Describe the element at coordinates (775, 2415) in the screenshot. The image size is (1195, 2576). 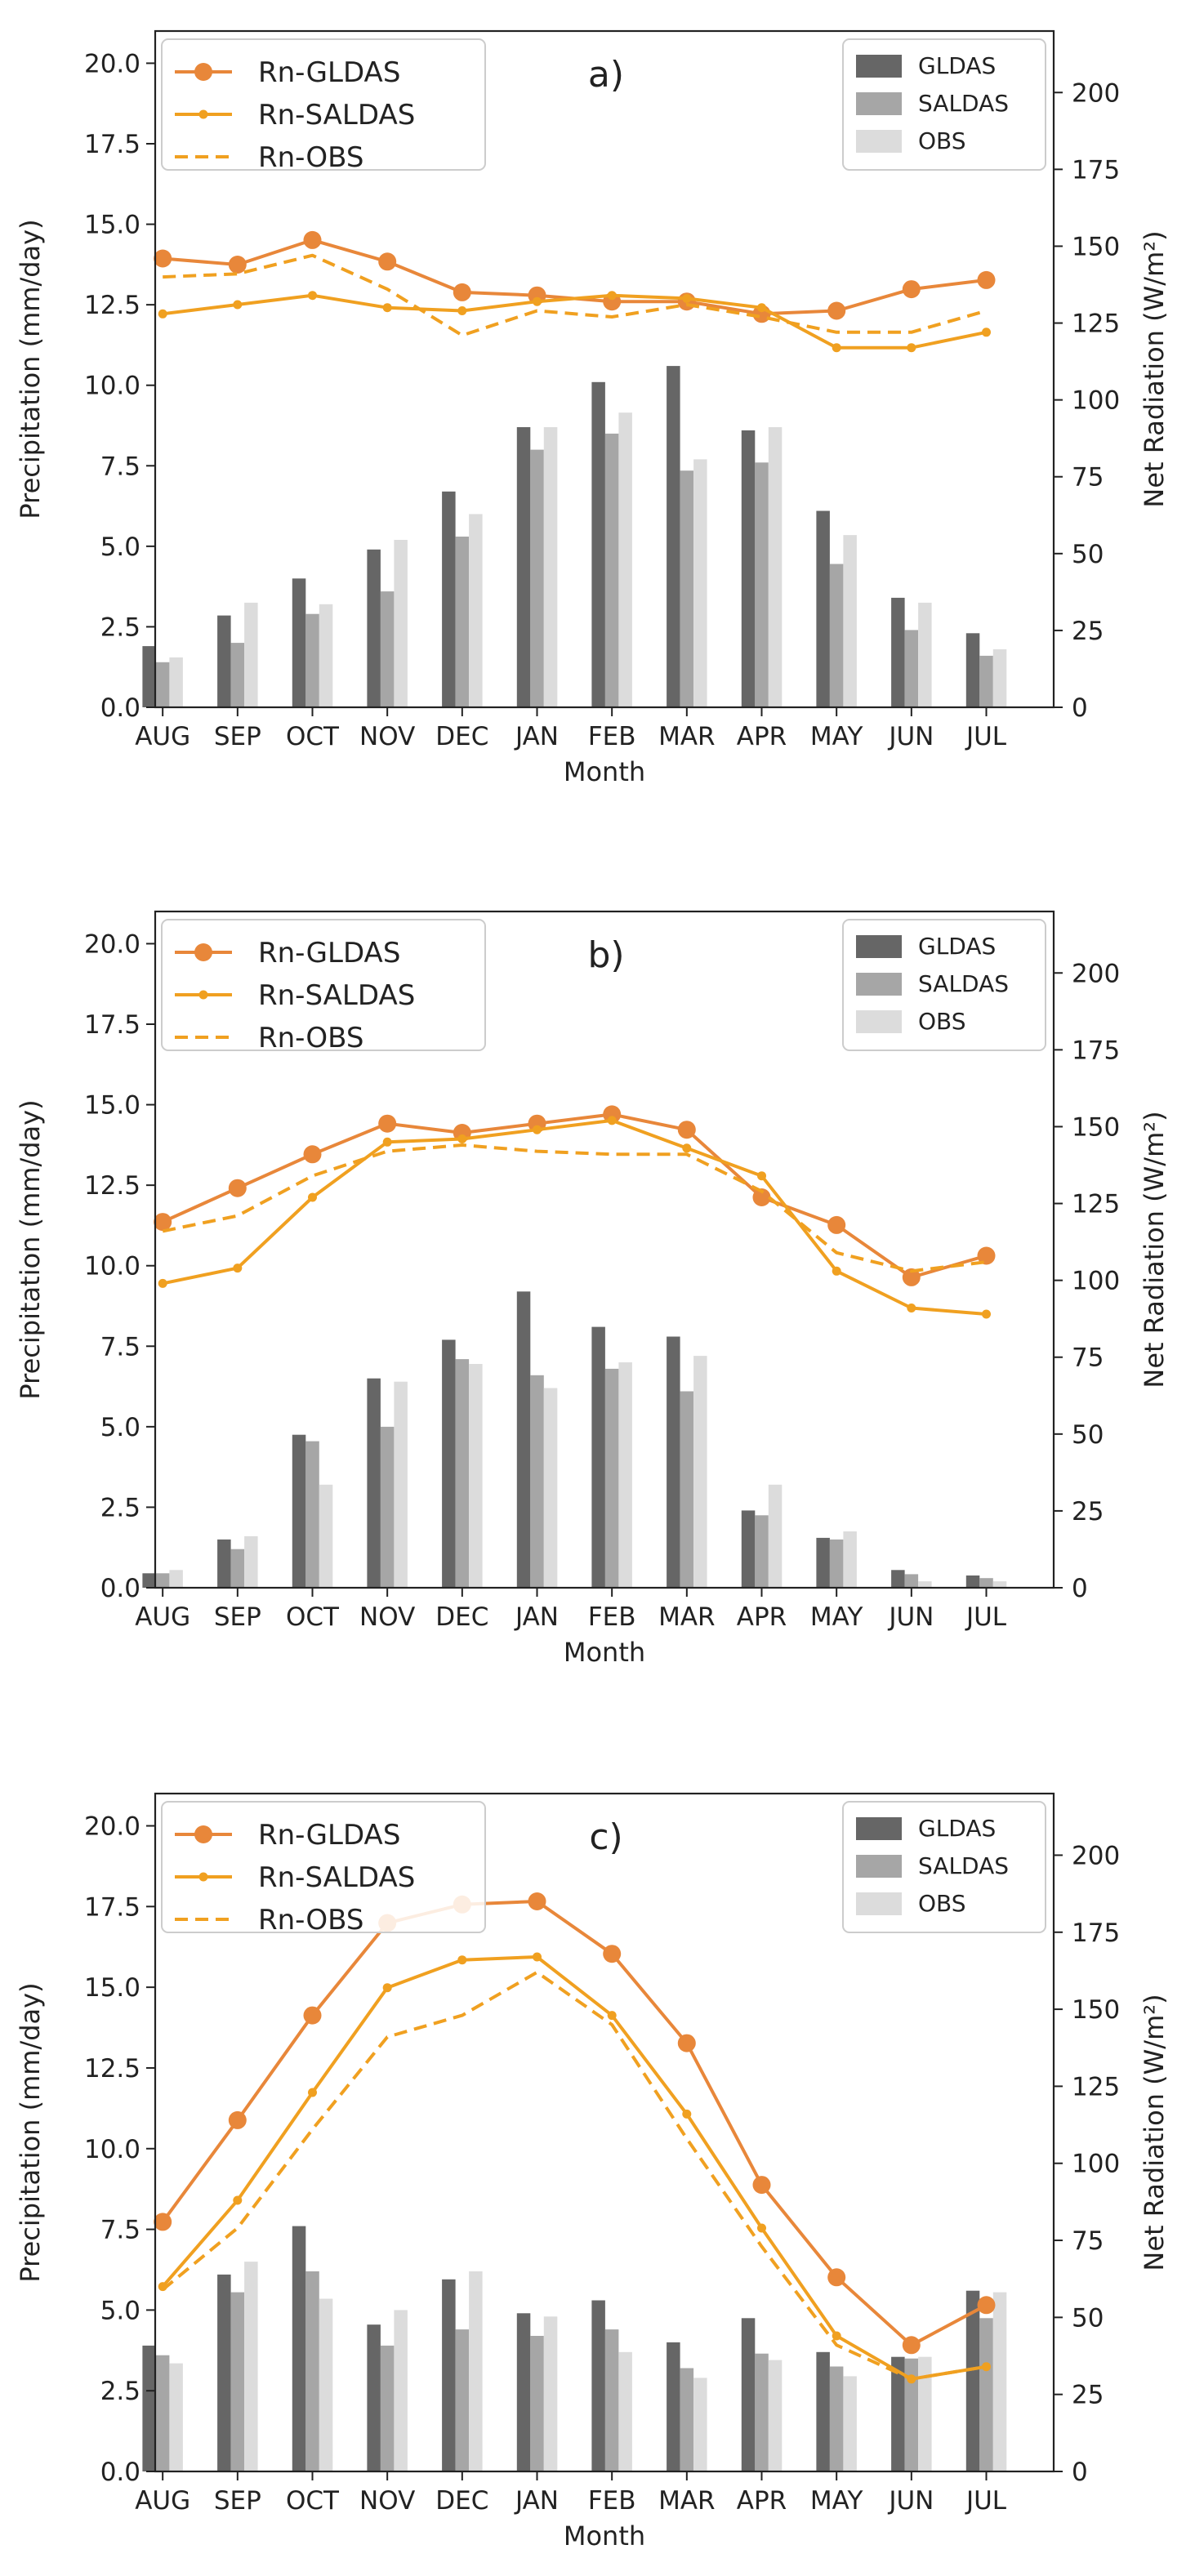
I see `bar-obs-apr` at that location.